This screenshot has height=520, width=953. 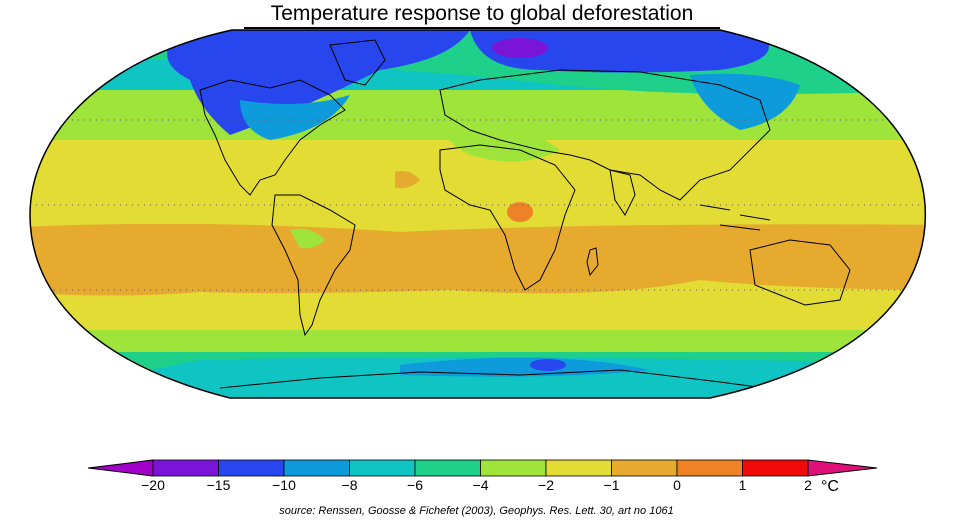 I want to click on colorbar-overflow-arrow, so click(x=842, y=468).